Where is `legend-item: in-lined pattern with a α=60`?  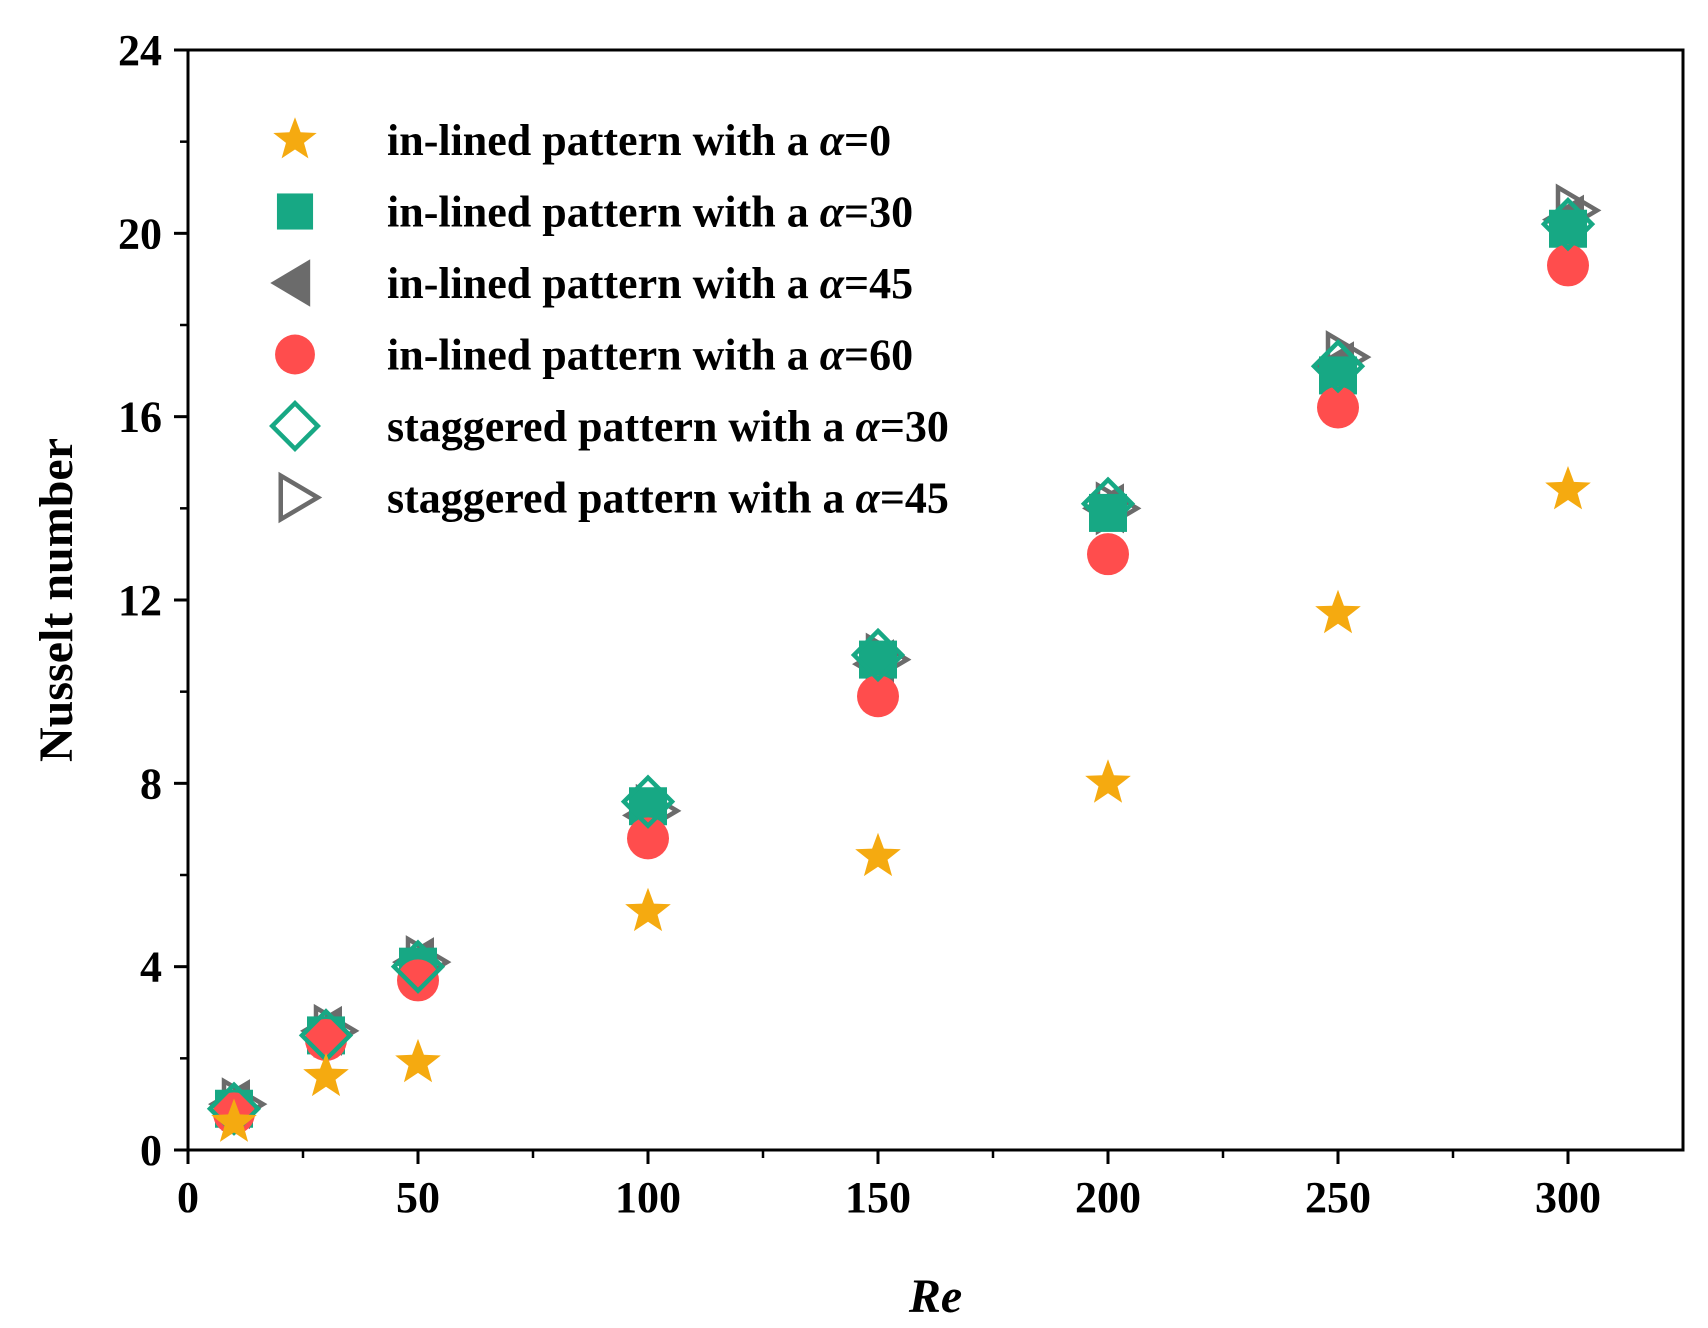
legend-item: in-lined pattern with a α=60 is located at coordinates (594, 355).